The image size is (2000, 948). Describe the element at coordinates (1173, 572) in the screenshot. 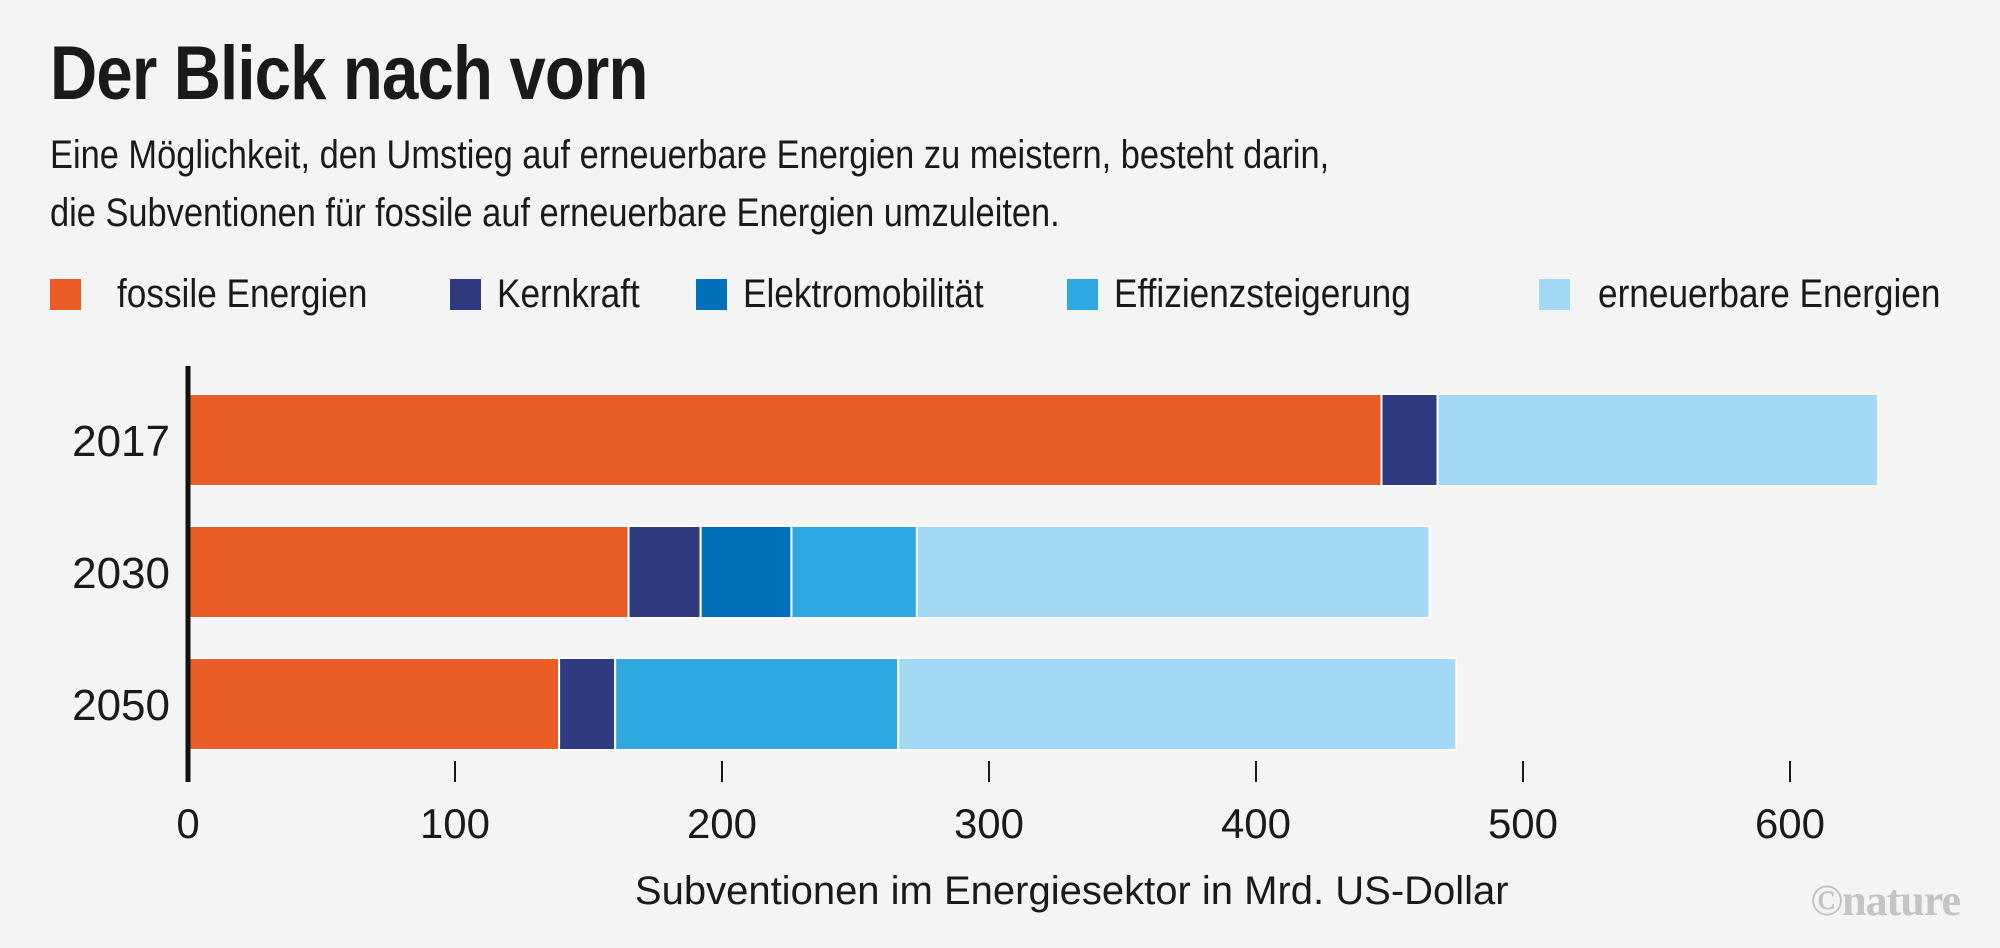

I see `bar-2030-erneuerbare-energien` at that location.